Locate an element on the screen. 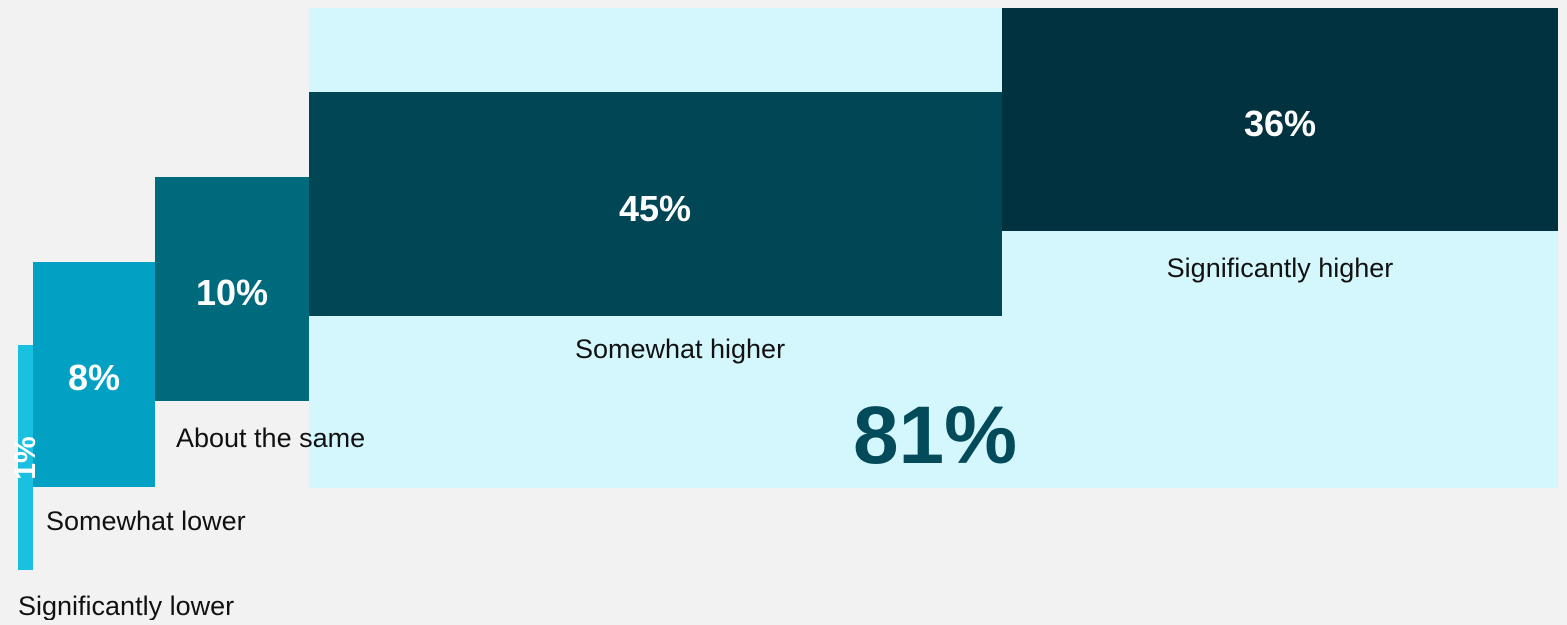 The height and width of the screenshot is (625, 1567). summary-label: 81% is located at coordinates (935, 435).